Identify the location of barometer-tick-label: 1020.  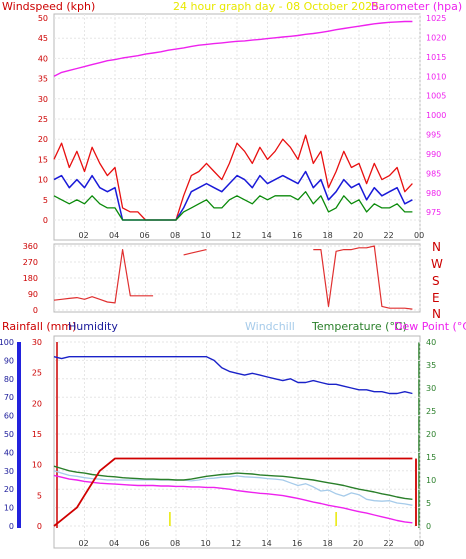
(436, 37).